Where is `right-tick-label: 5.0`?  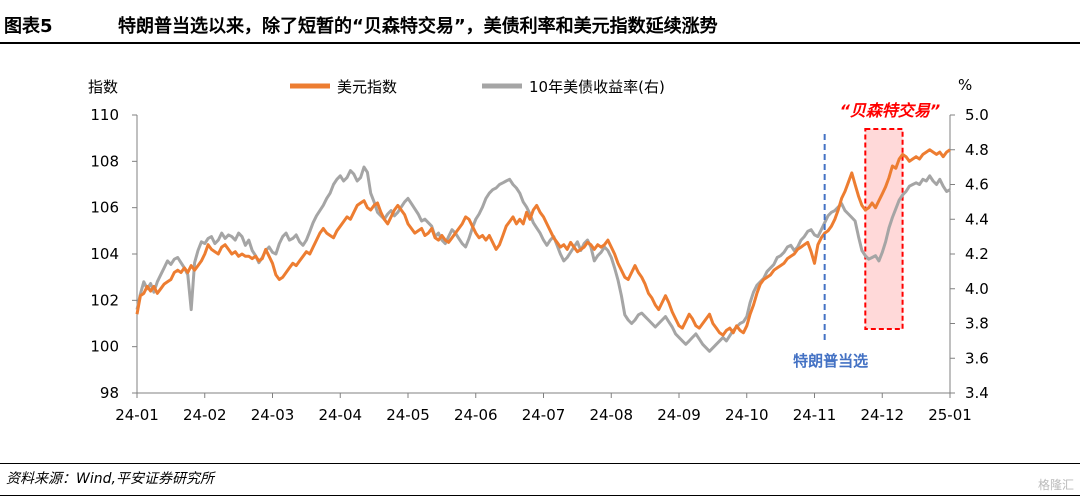
right-tick-label: 5.0 is located at coordinates (977, 115).